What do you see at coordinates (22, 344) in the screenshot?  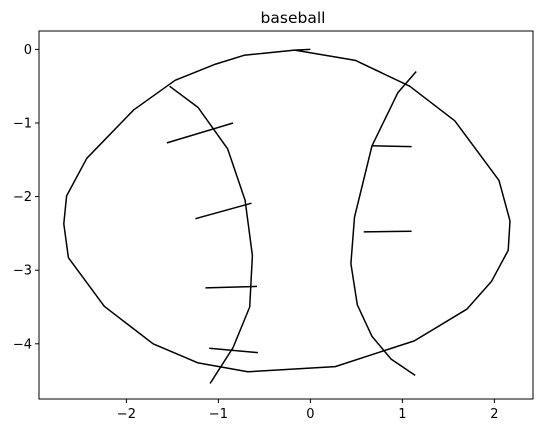 I see `y-tick-label: −4` at bounding box center [22, 344].